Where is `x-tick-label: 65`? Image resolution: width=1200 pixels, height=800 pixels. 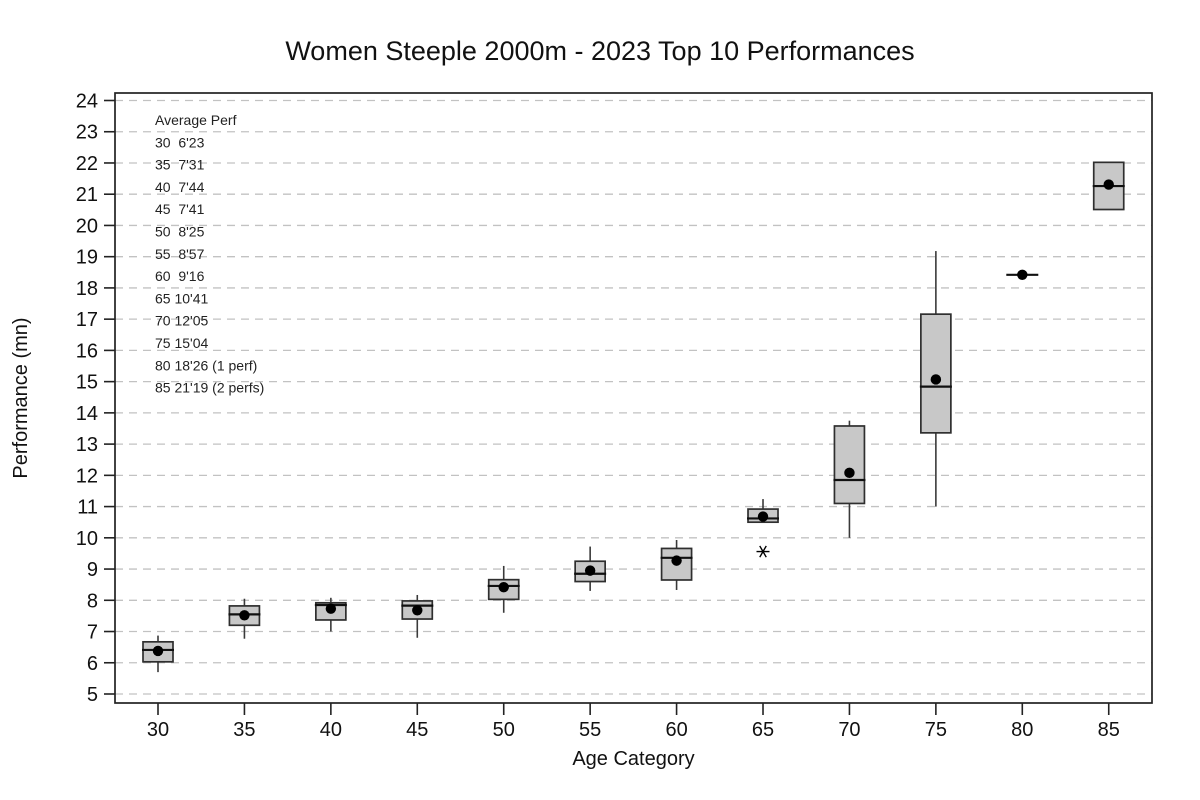
x-tick-label: 65 is located at coordinates (763, 730).